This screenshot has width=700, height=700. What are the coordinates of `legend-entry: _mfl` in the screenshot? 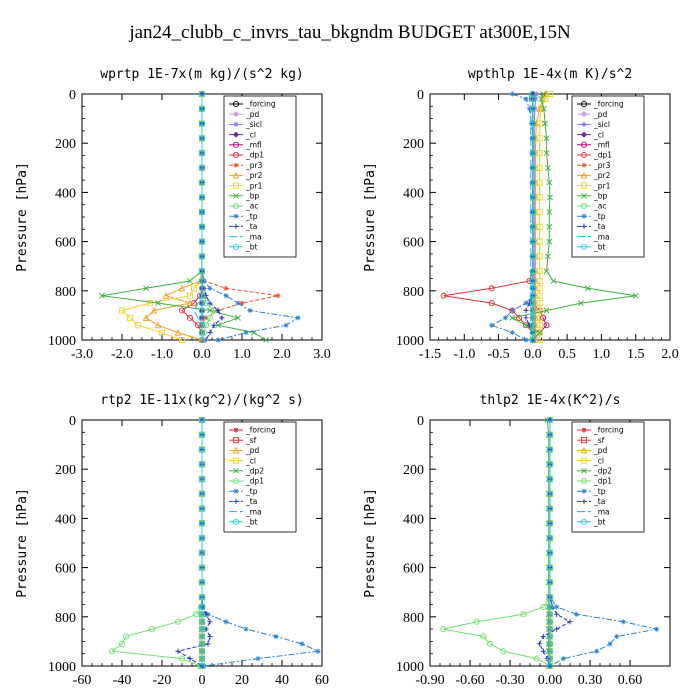 It's located at (601, 145).